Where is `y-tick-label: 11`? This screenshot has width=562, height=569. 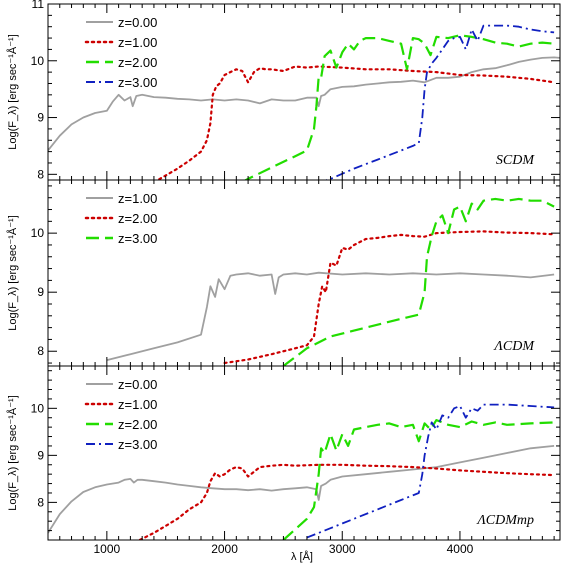
y-tick-label: 11 is located at coordinates (38, 5).